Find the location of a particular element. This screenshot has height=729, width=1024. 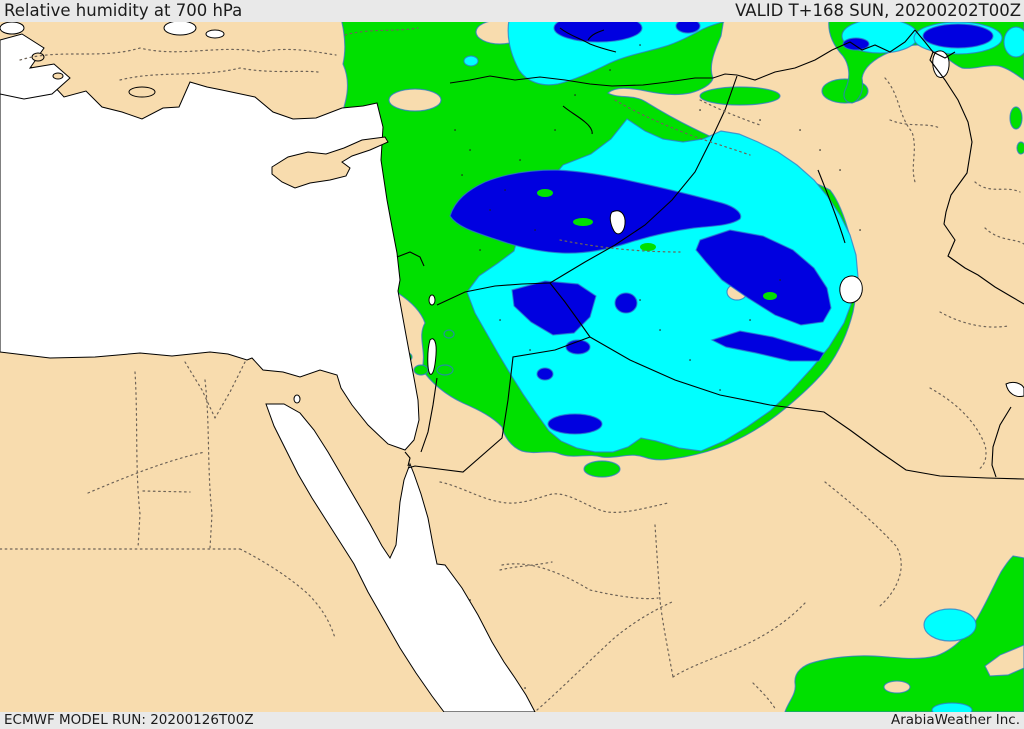

lake-tharthar is located at coordinates (617, 222).